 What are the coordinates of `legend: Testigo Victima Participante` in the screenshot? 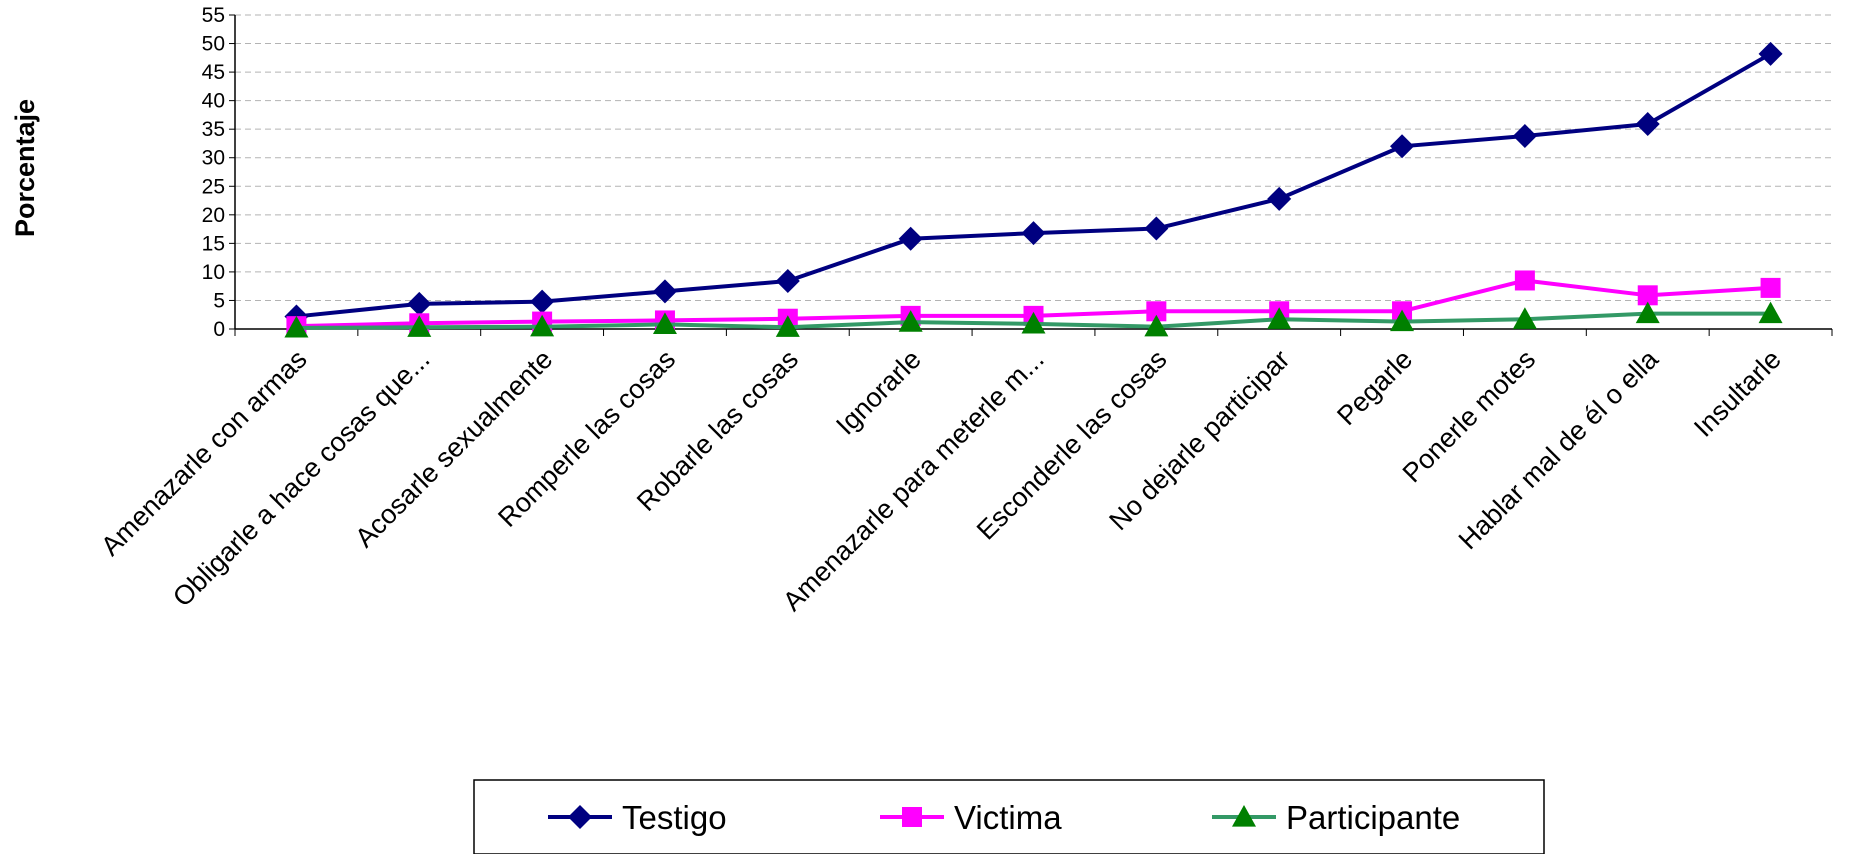 It's located at (1009, 817).